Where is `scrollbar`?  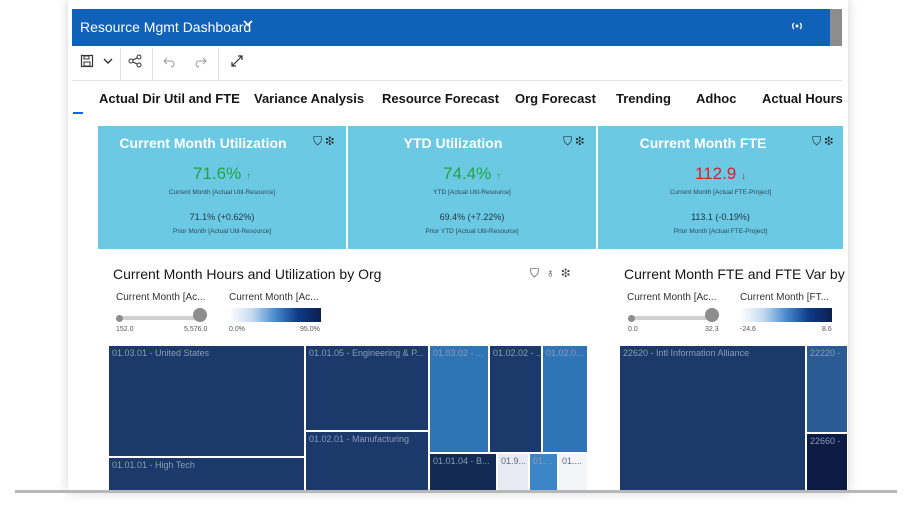
scrollbar is located at coordinates (836, 27).